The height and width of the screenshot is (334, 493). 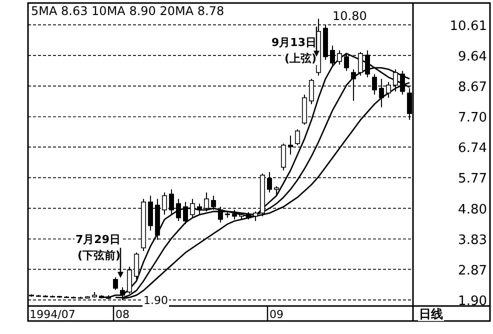 What do you see at coordinates (127, 11) in the screenshot?
I see `chart-title: 5MA 8.63 10MA 8.90 20MA 8.78` at bounding box center [127, 11].